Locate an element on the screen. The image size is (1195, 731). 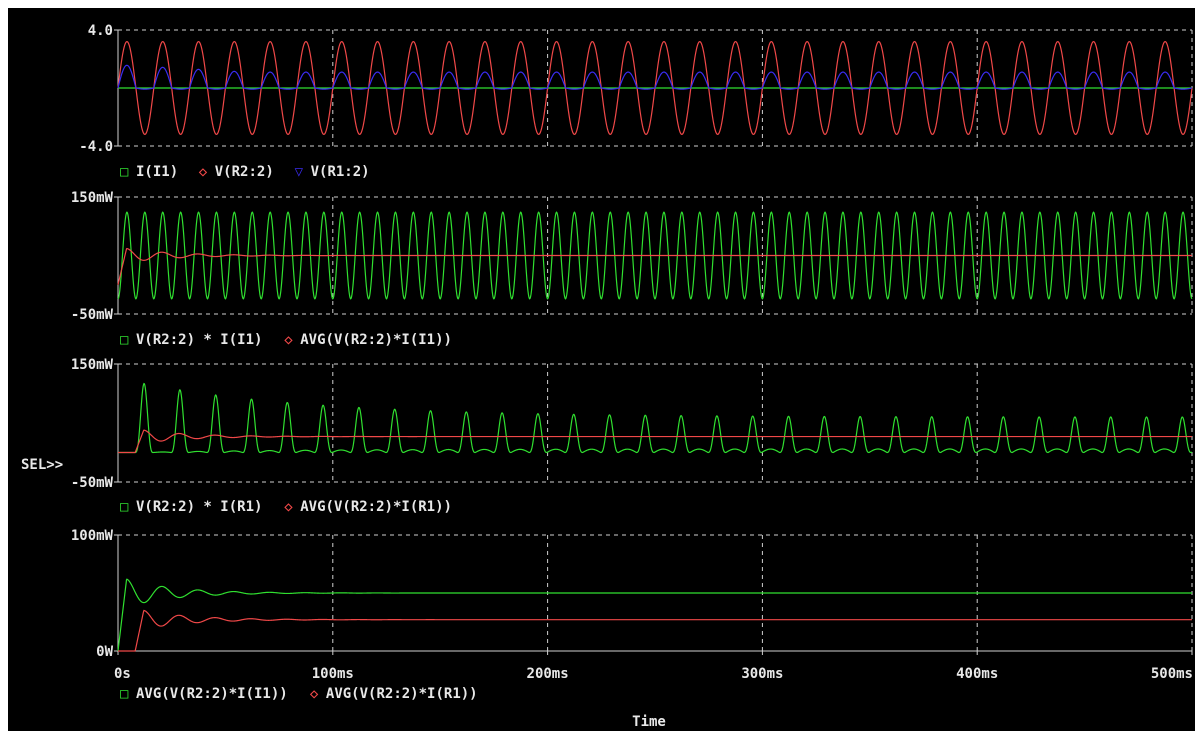
x-tick-label: 0s is located at coordinates (122, 674).